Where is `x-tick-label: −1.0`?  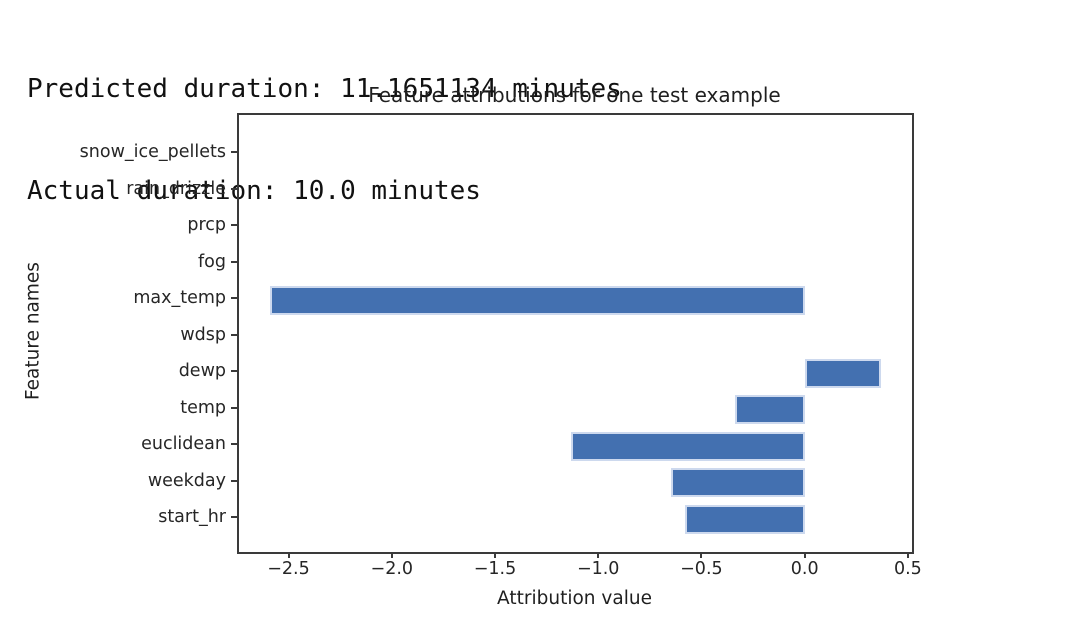 x-tick-label: −1.0 is located at coordinates (598, 569).